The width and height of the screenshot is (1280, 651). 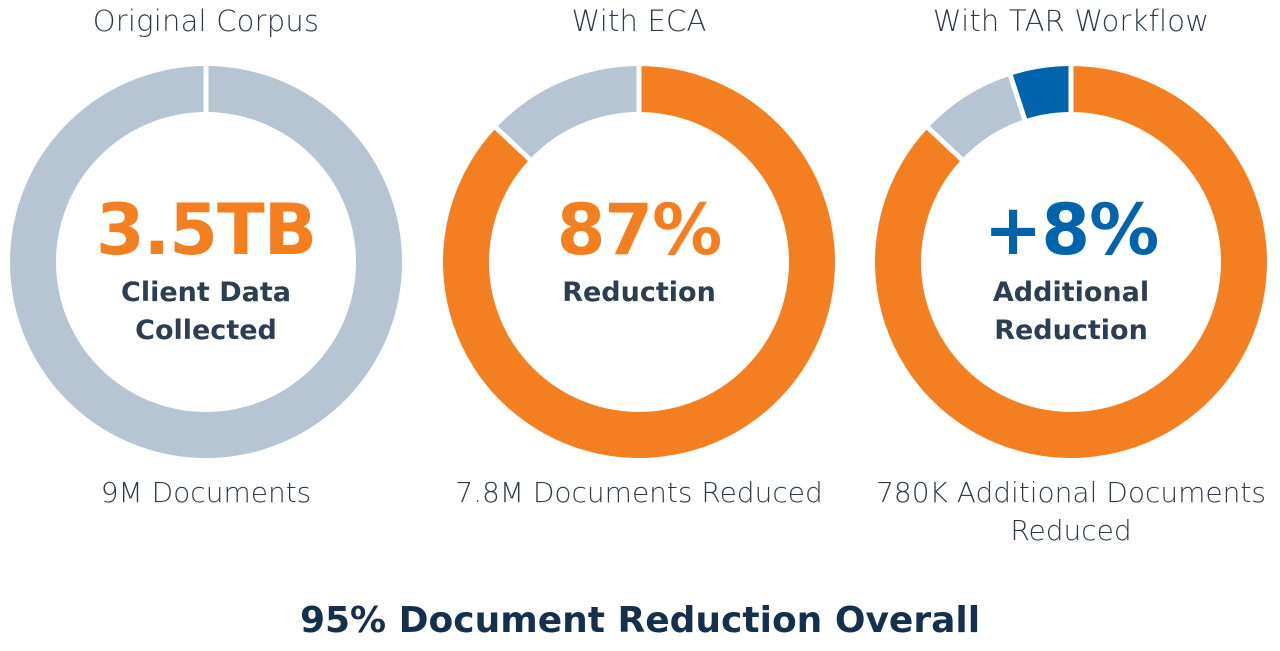 I want to click on footnote: 9M Documents, so click(x=206, y=492).